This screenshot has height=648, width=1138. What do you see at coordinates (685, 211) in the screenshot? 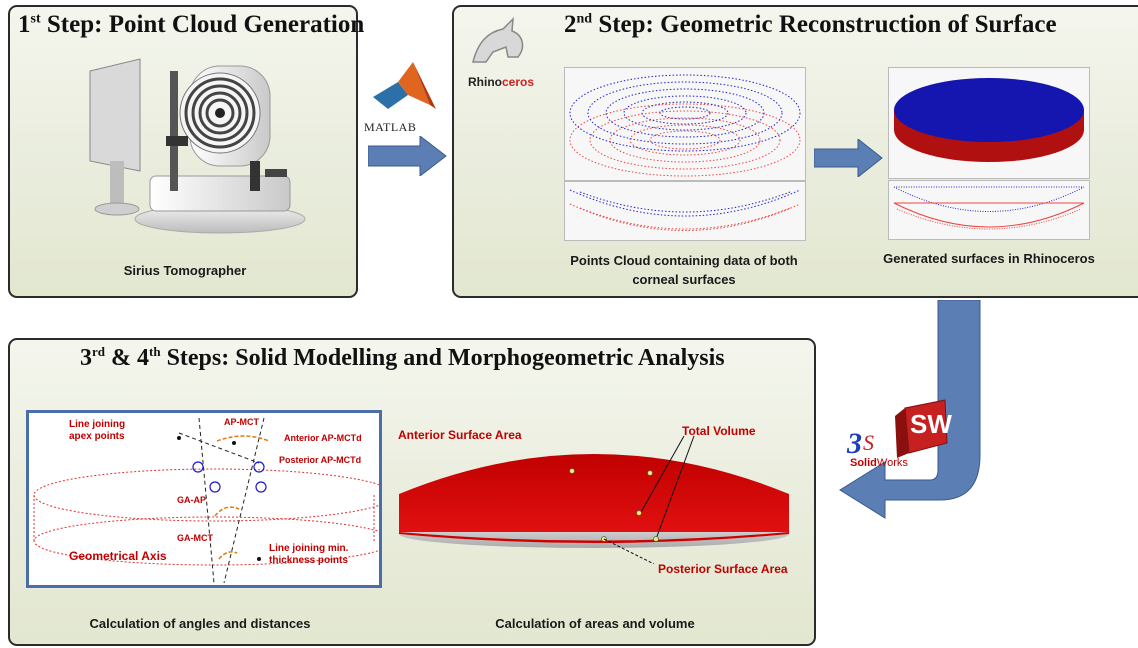
I see `point-cloud-side-view` at bounding box center [685, 211].